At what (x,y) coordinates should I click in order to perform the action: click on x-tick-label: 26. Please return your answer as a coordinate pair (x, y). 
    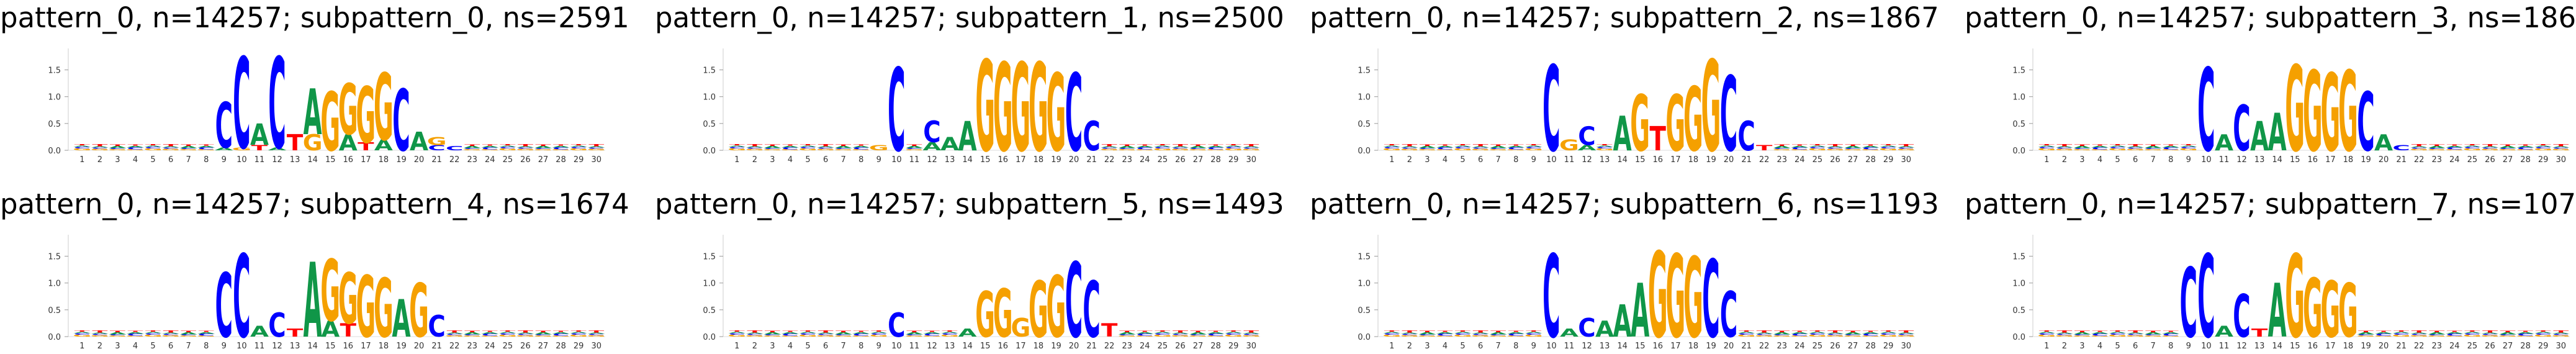
    Looking at the image, I should click on (525, 346).